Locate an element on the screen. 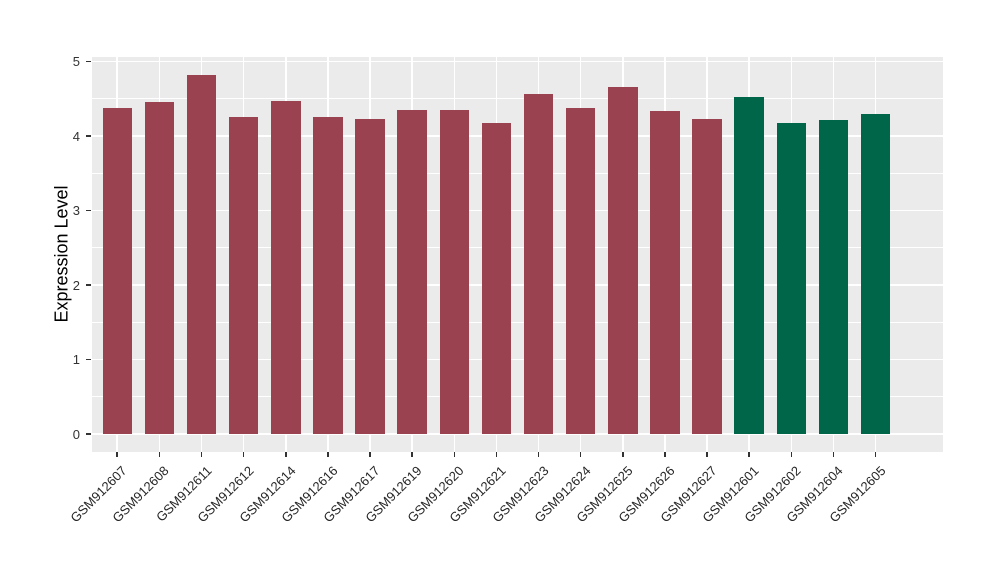 Image resolution: width=1000 pixels, height=580 pixels. bar-GSM912602 is located at coordinates (791, 278).